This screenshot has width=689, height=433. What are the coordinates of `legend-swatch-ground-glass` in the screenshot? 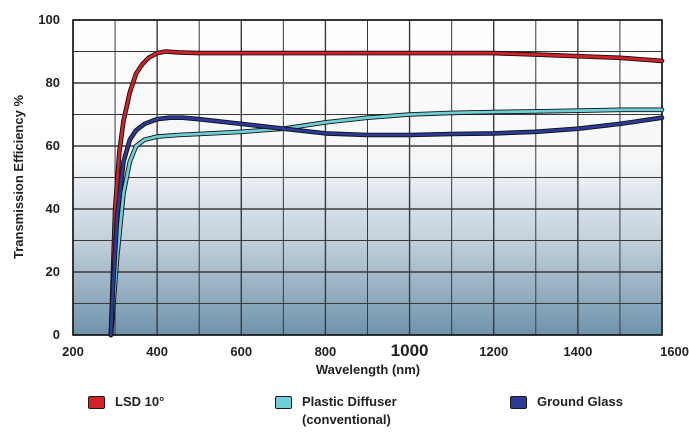 It's located at (518, 402).